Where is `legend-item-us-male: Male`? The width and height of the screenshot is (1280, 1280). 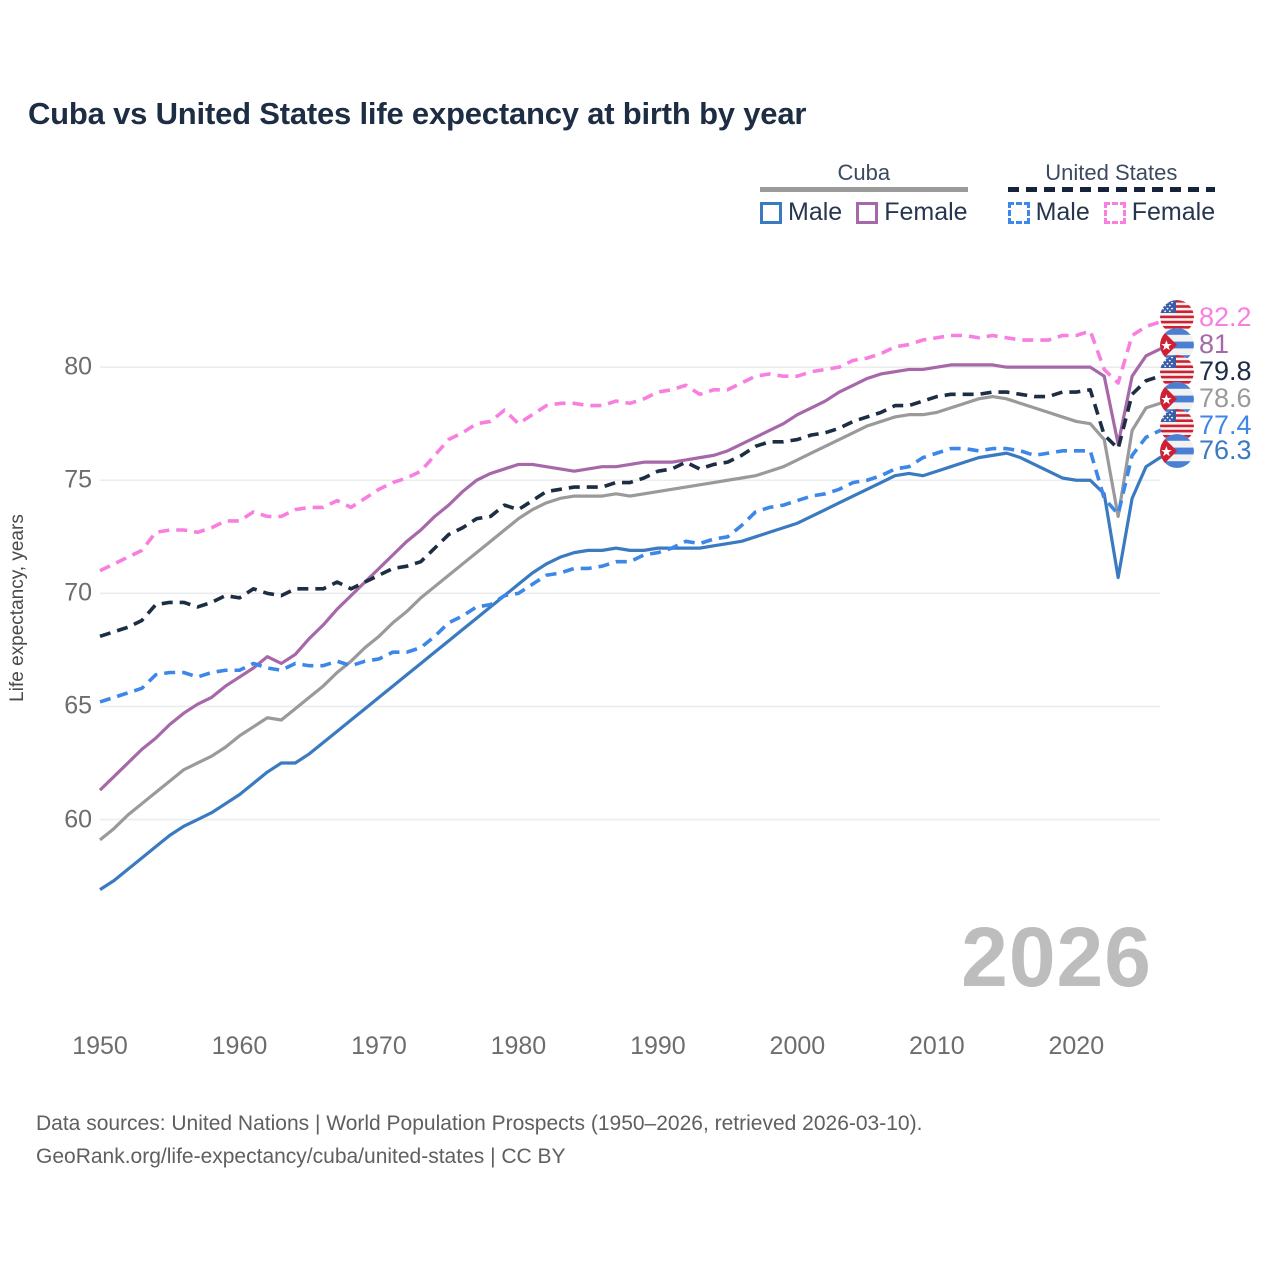
legend-item-us-male: Male is located at coordinates (1048, 212).